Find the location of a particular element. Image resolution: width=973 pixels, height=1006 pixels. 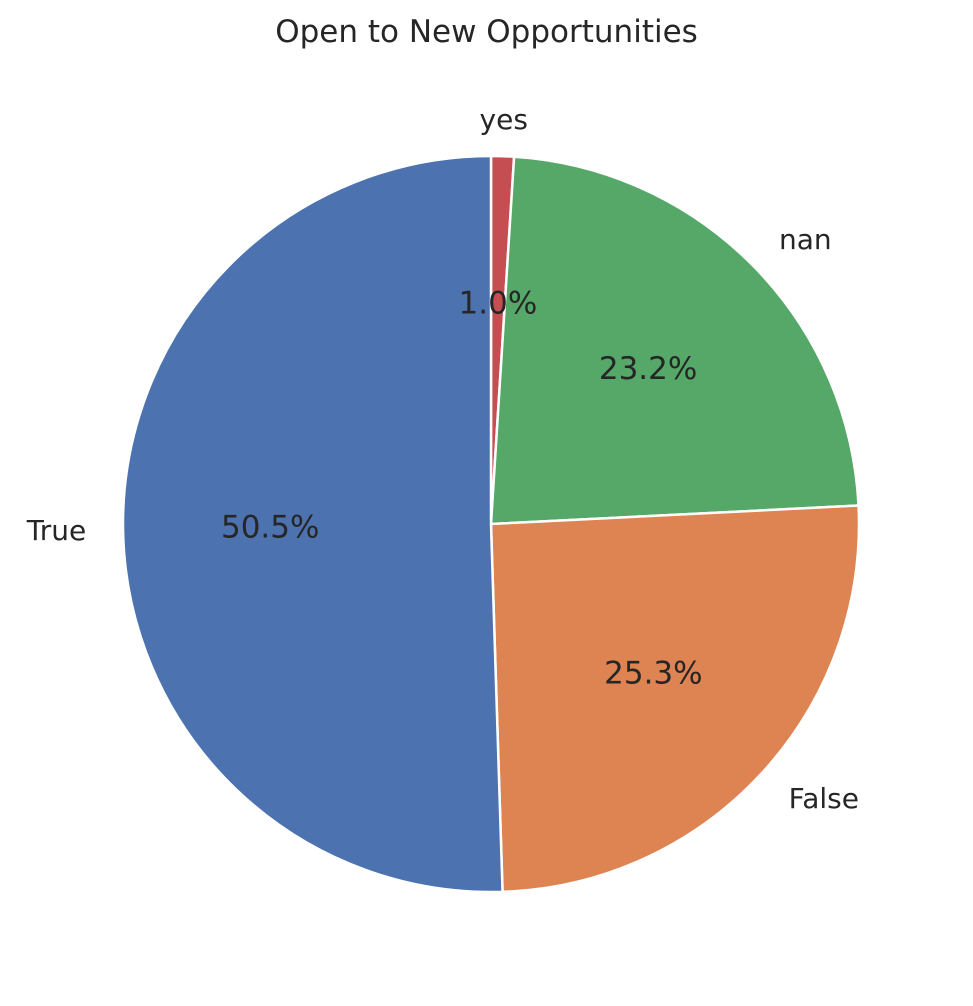

slice-percent-nan: 23.2% is located at coordinates (648, 369).